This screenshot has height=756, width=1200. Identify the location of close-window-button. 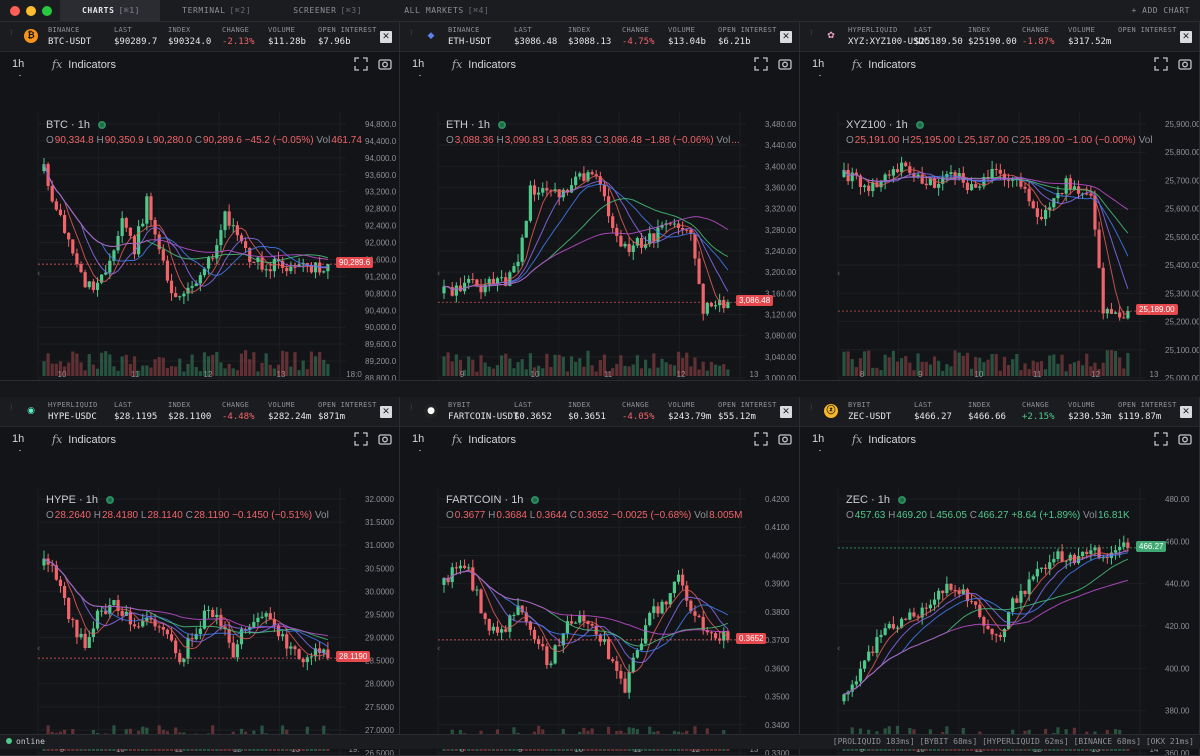
(15, 10).